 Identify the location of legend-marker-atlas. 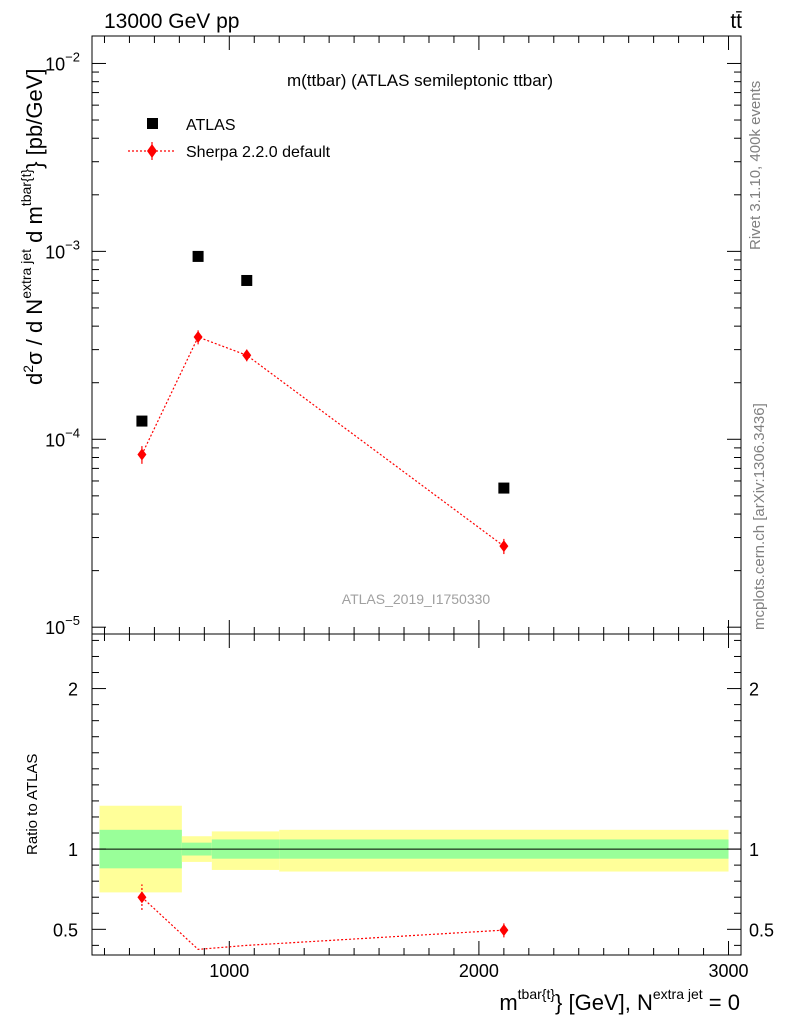
(152, 123).